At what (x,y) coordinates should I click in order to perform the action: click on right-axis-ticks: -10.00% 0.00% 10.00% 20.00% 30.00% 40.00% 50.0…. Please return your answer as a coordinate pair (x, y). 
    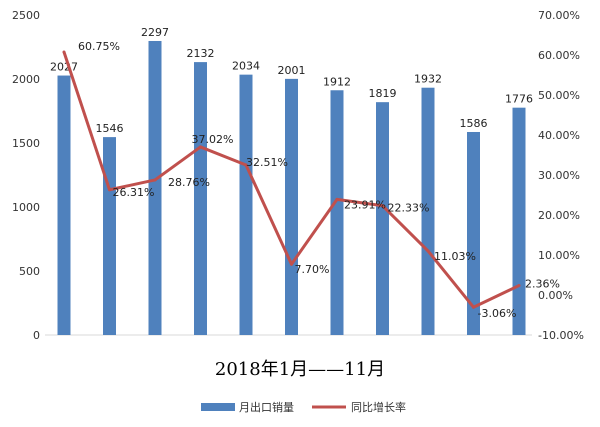
    Looking at the image, I should click on (561, 175).